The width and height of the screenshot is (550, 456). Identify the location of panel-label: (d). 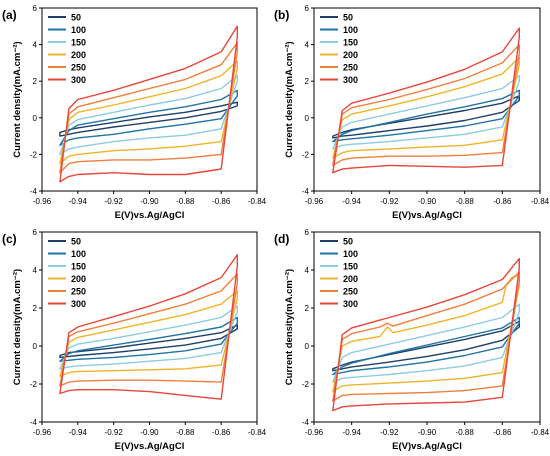
(281, 239).